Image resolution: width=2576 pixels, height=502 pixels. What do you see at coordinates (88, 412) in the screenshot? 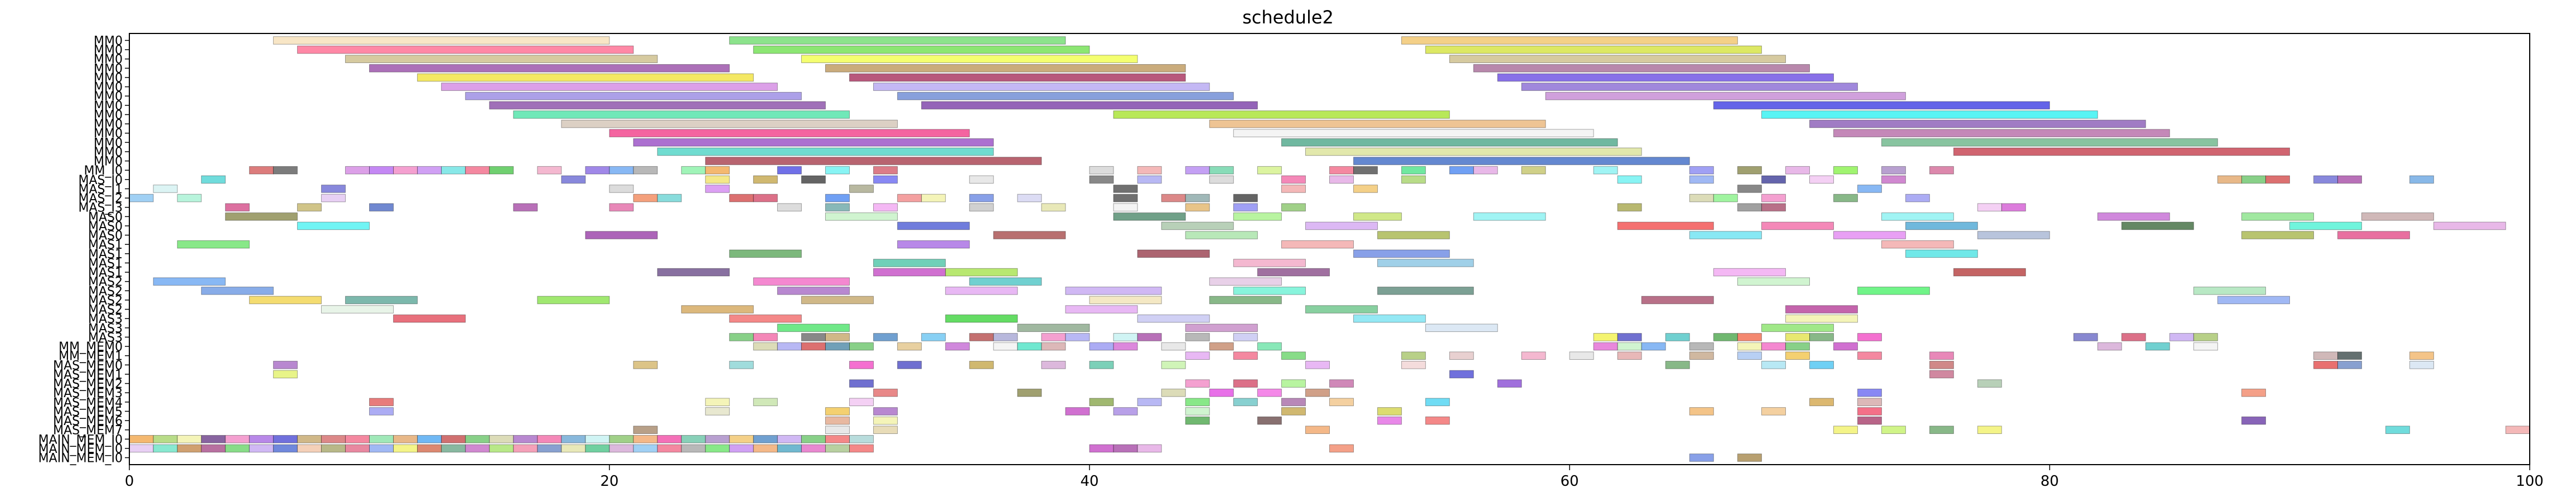
I see `y-tick-label: MAS_MEM5` at bounding box center [88, 412].